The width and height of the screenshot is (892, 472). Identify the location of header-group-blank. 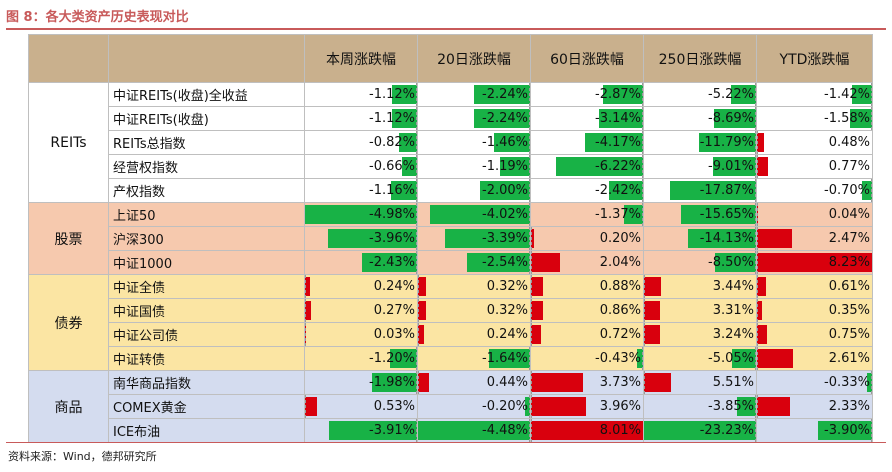
(68, 58).